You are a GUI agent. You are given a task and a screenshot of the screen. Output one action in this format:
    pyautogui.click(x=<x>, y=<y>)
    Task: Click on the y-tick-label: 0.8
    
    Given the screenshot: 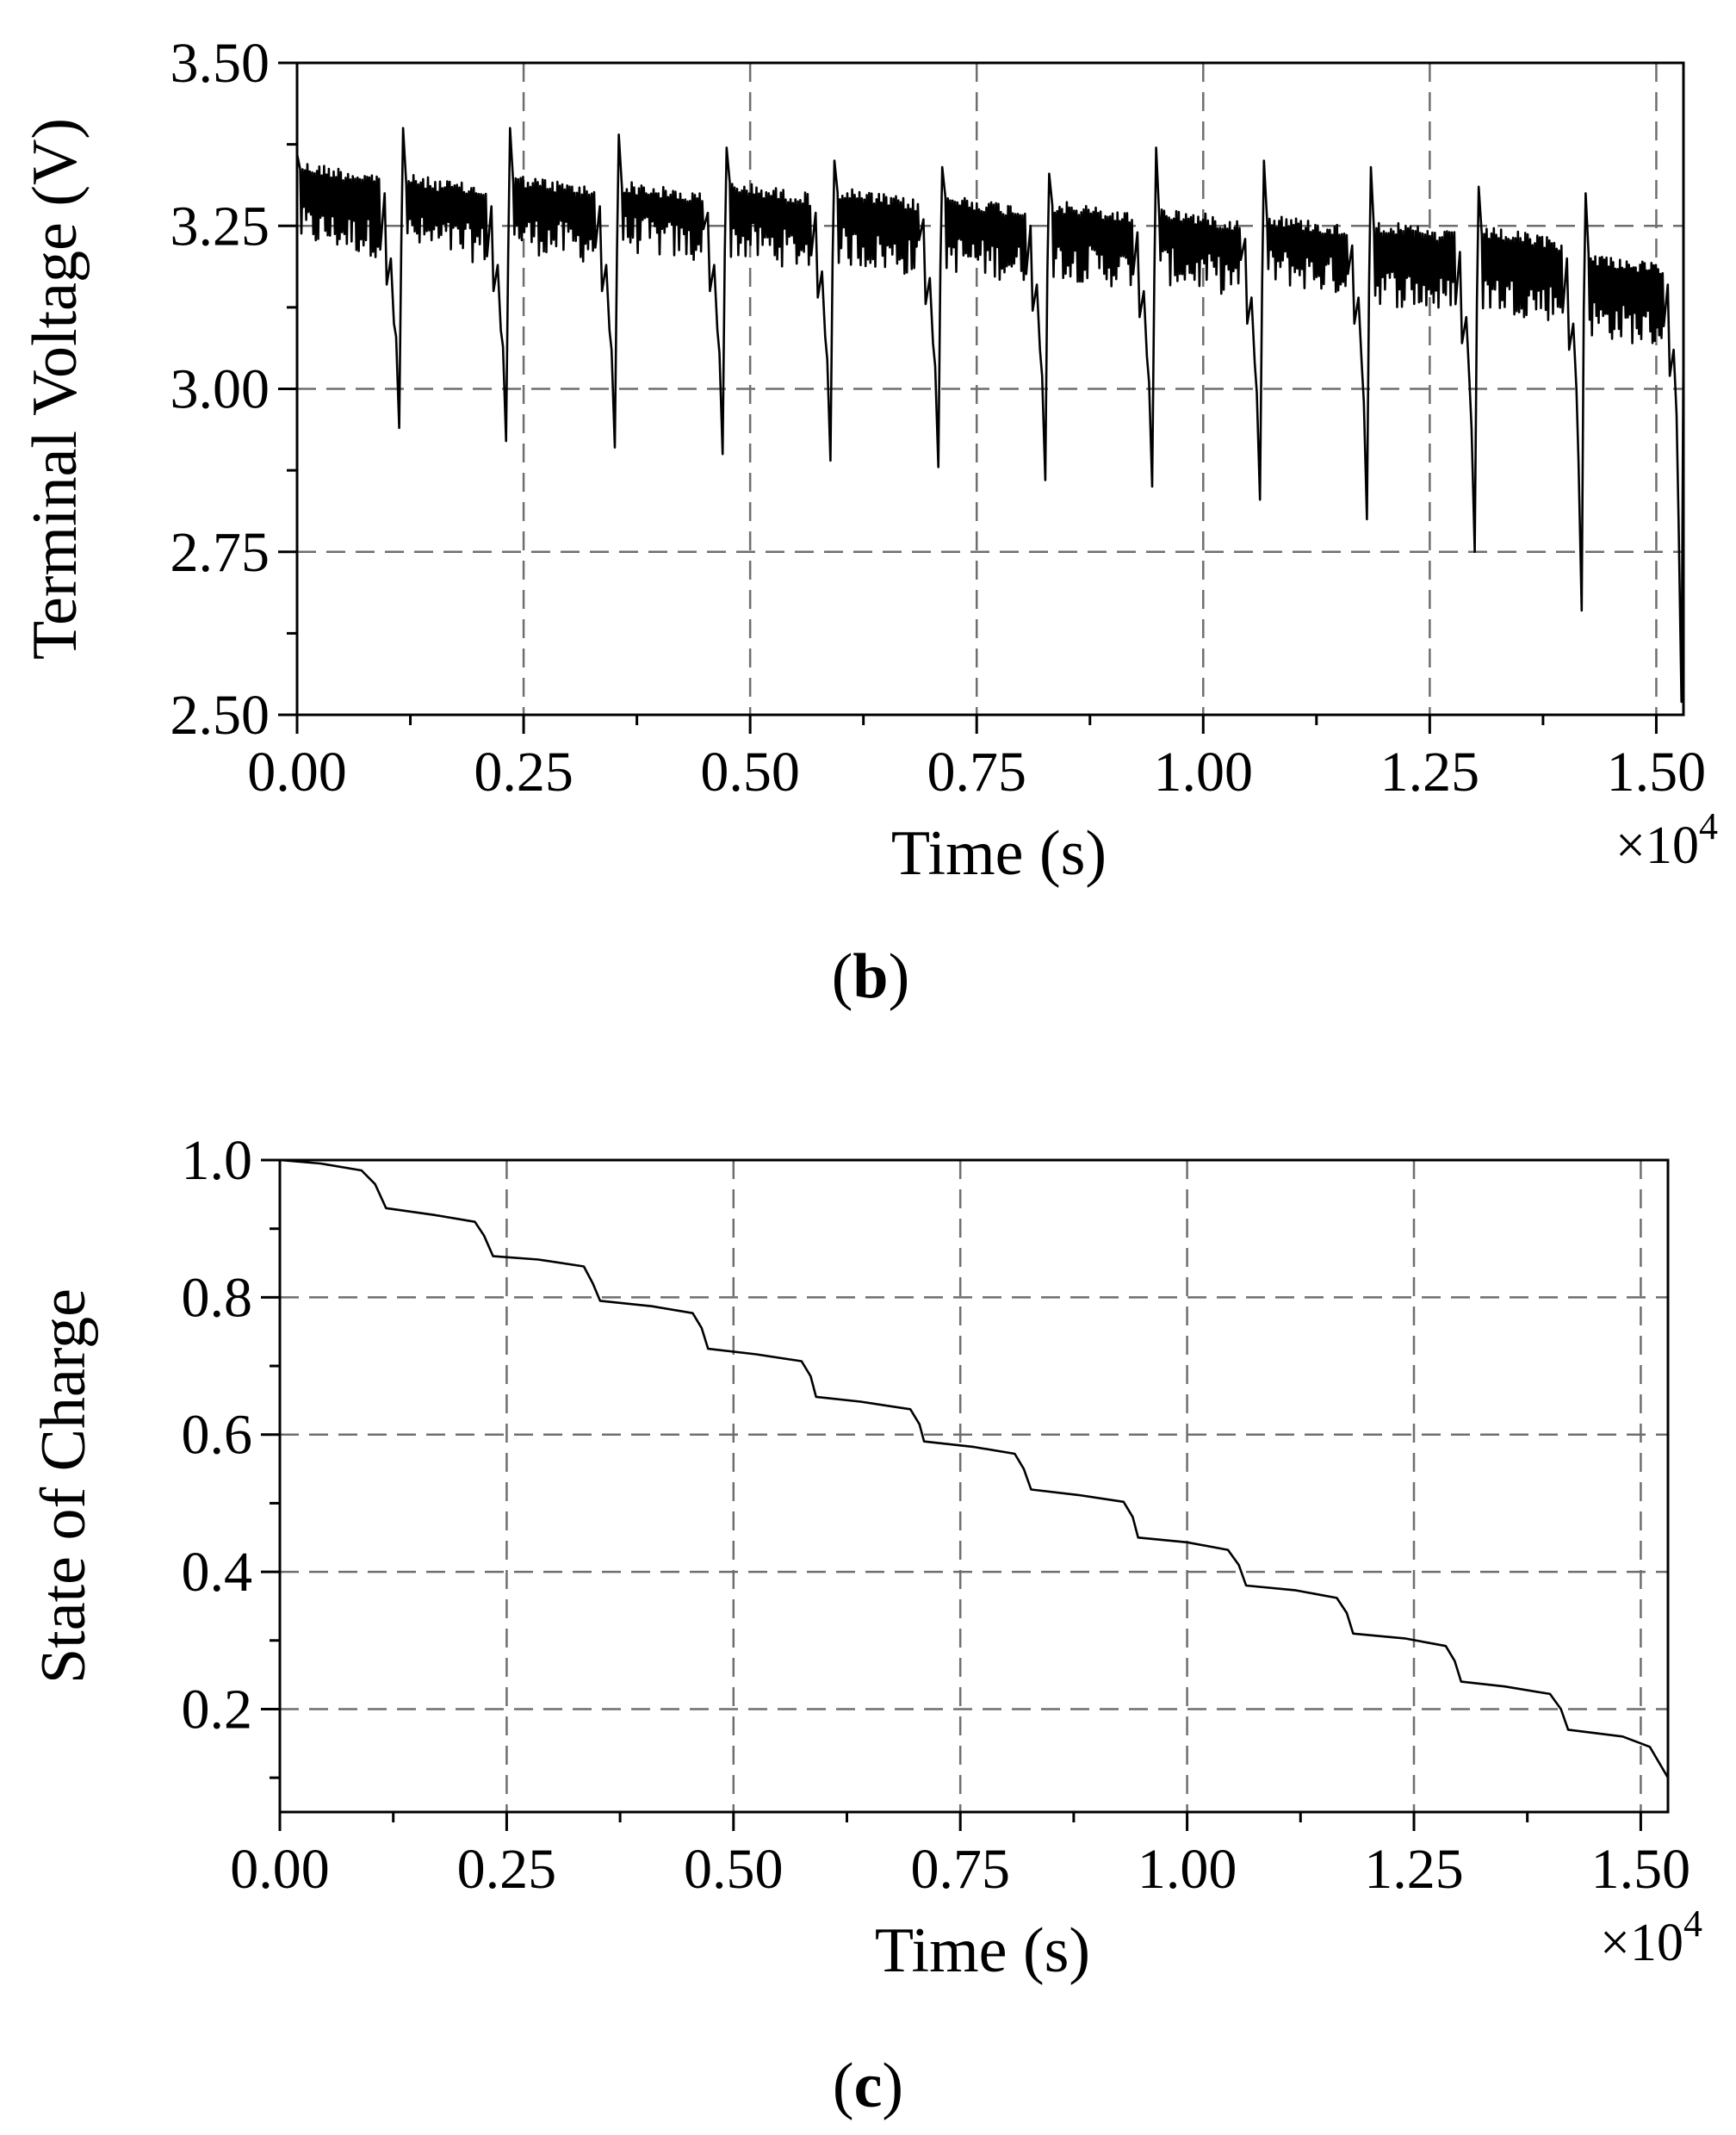 What is the action you would take?
    pyautogui.click(x=218, y=1297)
    